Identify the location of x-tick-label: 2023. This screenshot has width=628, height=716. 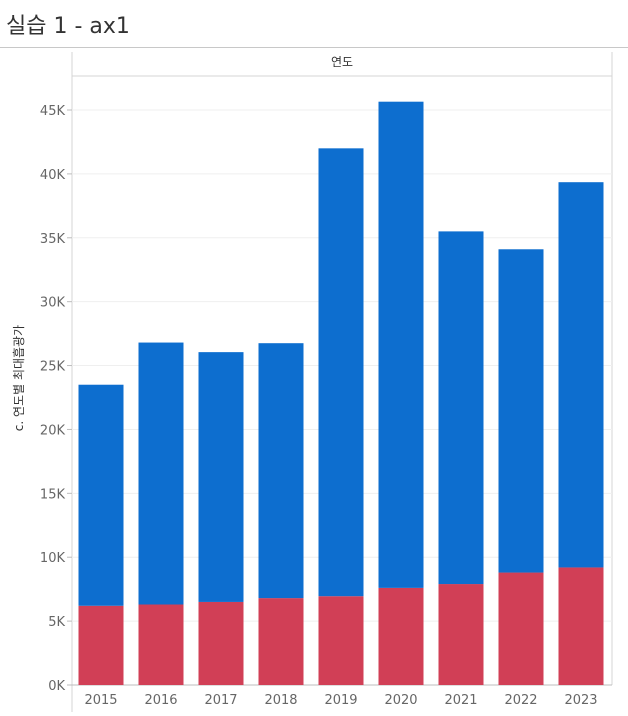
(580, 700).